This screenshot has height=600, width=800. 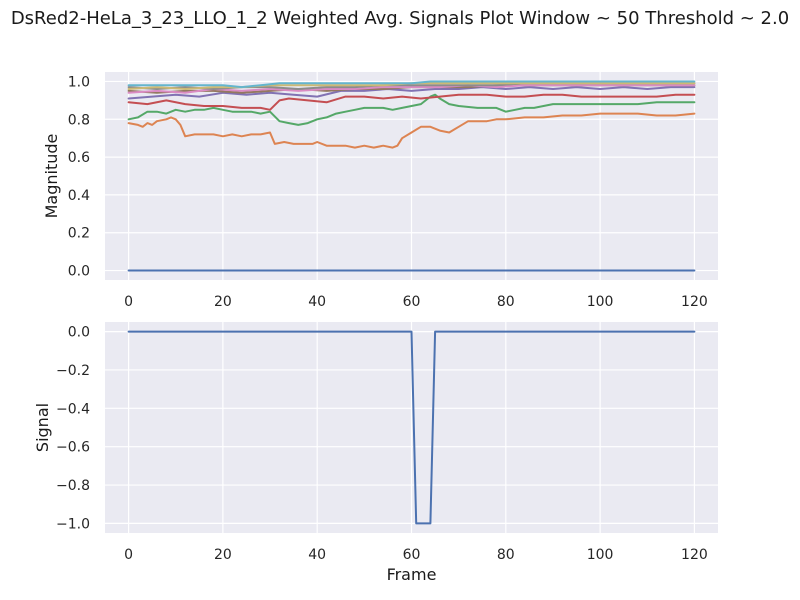 What do you see at coordinates (79, 234) in the screenshot?
I see `y-tick-label: 0.2` at bounding box center [79, 234].